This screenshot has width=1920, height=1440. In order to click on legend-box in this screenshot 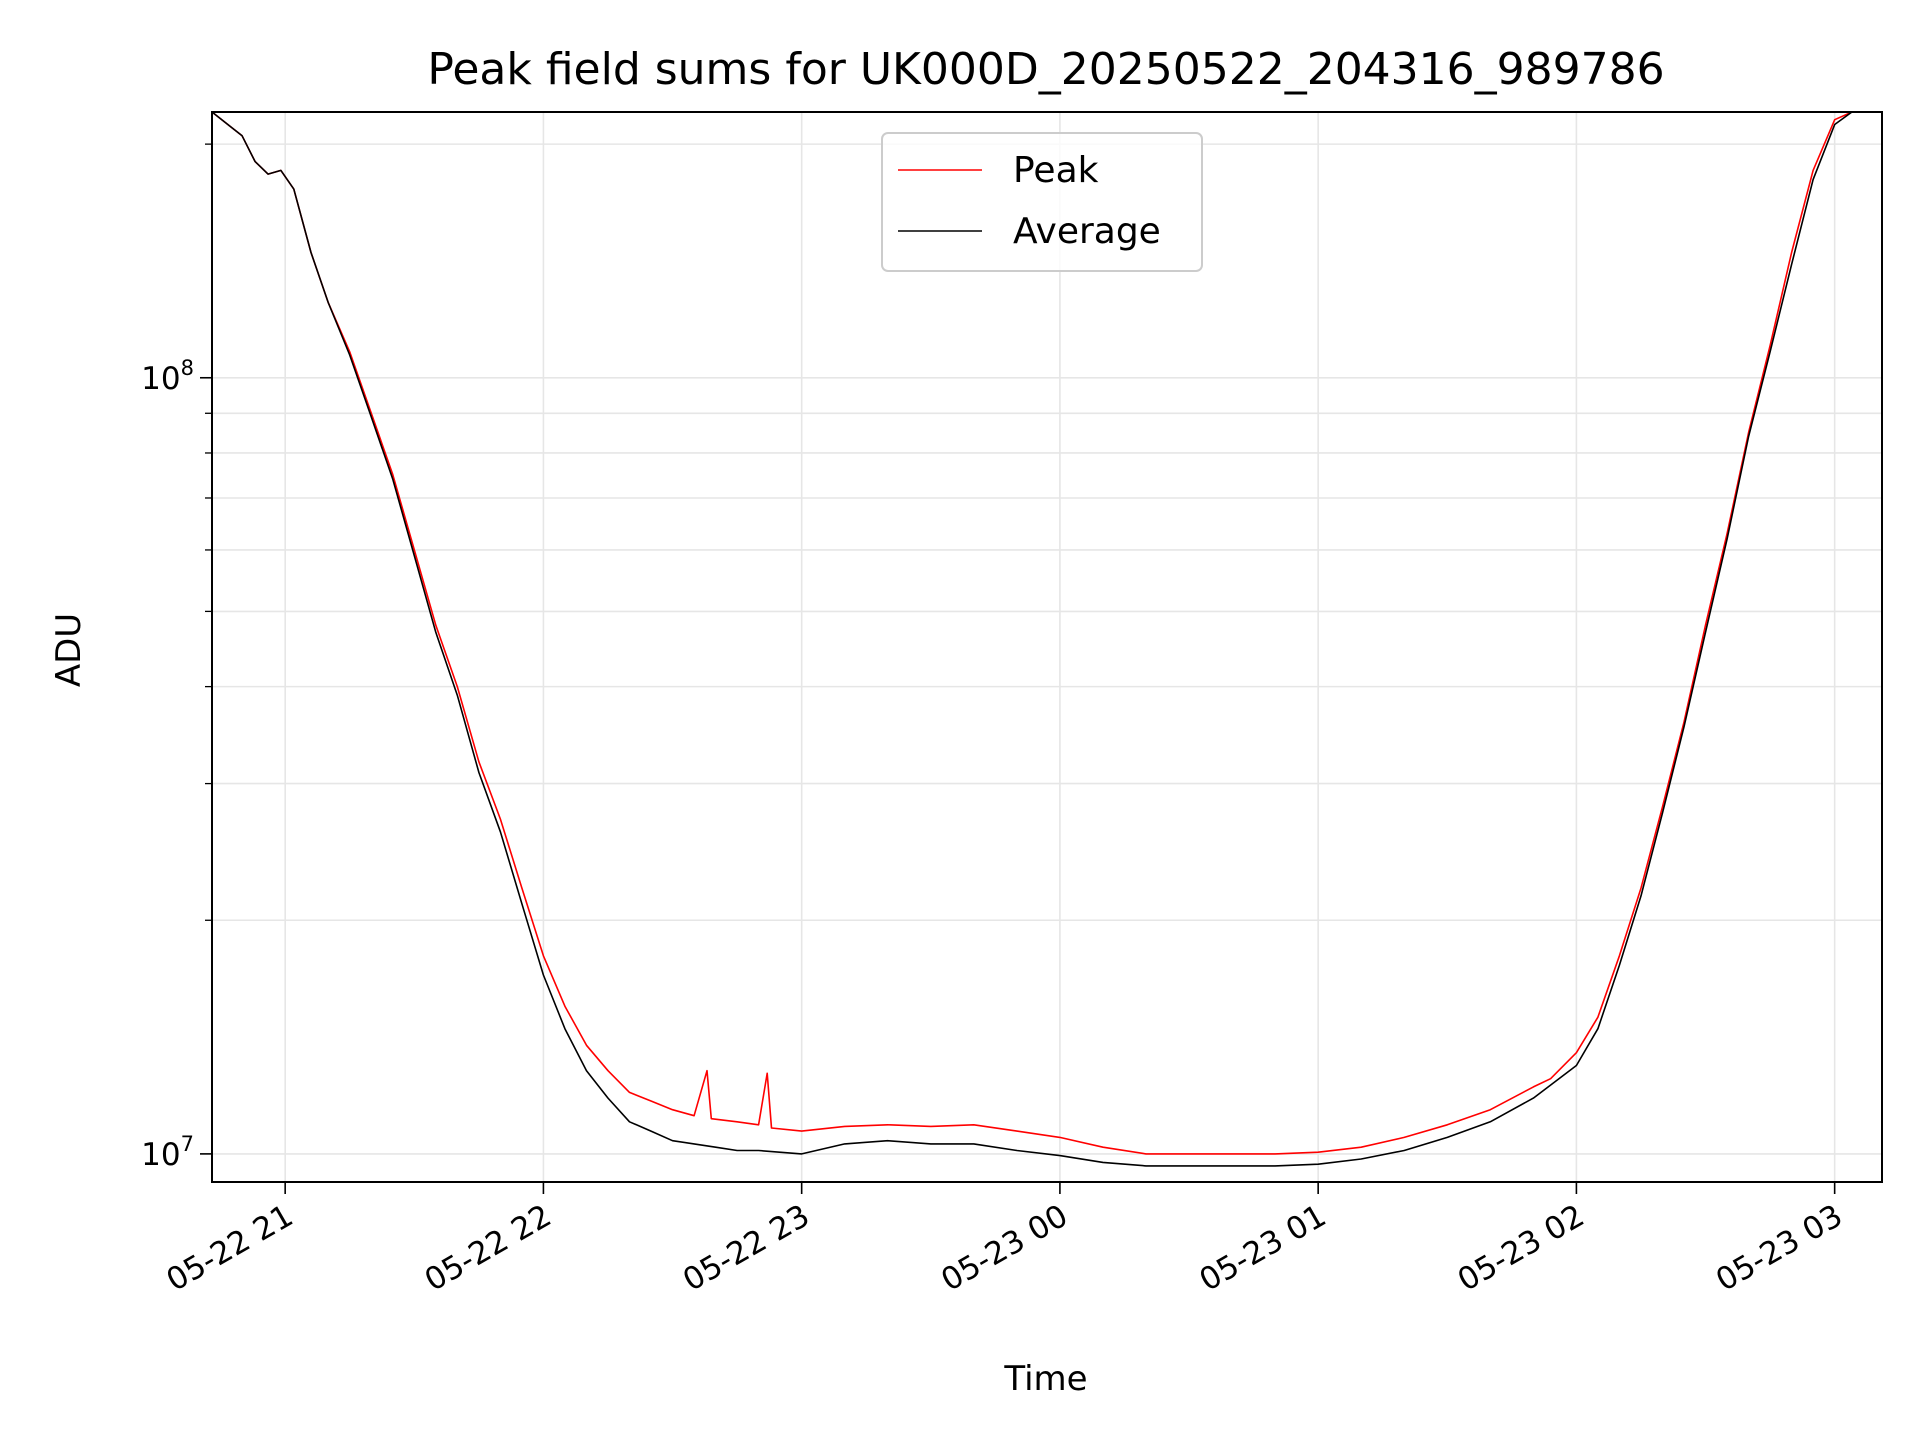, I will do `click(1042, 202)`.